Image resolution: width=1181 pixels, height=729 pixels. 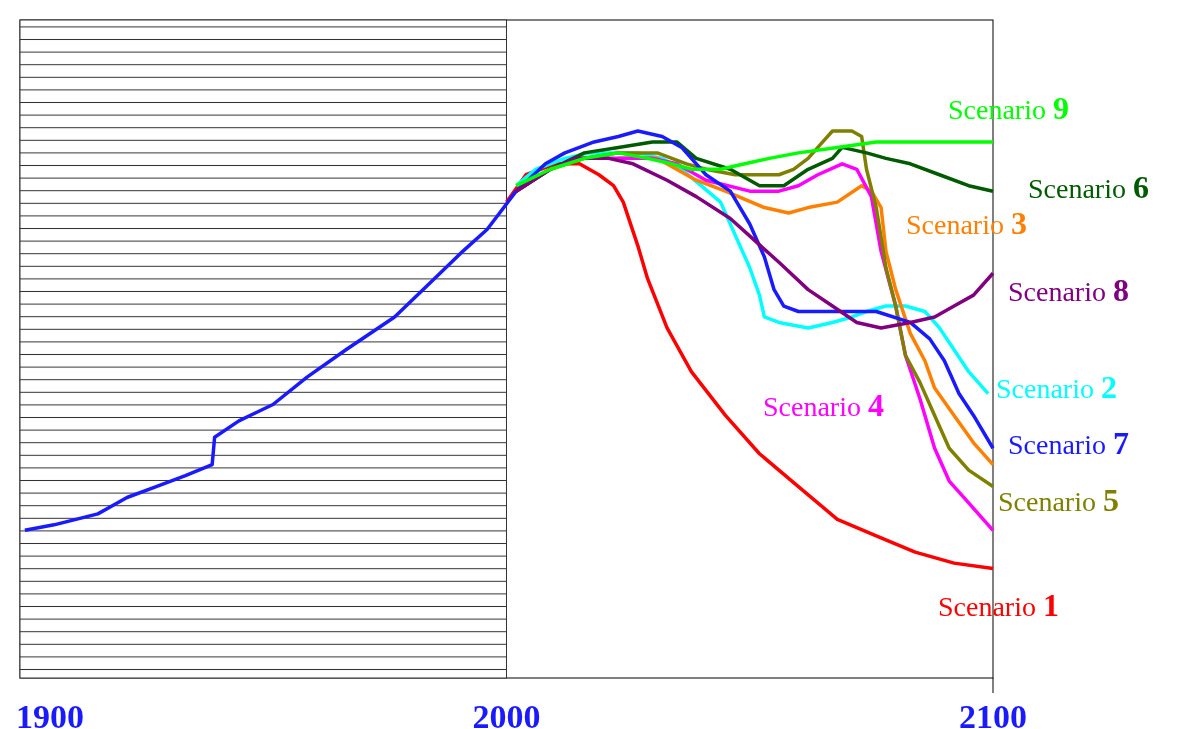 What do you see at coordinates (1068, 290) in the screenshot?
I see `series-label: Scenario 8` at bounding box center [1068, 290].